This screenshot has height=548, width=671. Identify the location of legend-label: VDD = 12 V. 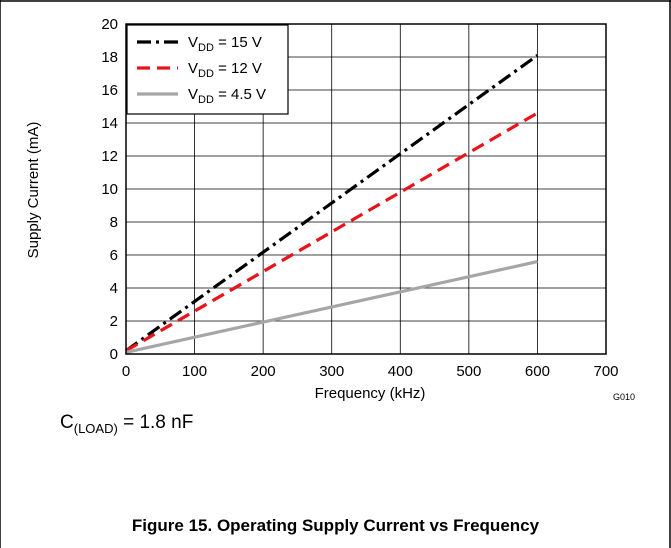
(225, 70).